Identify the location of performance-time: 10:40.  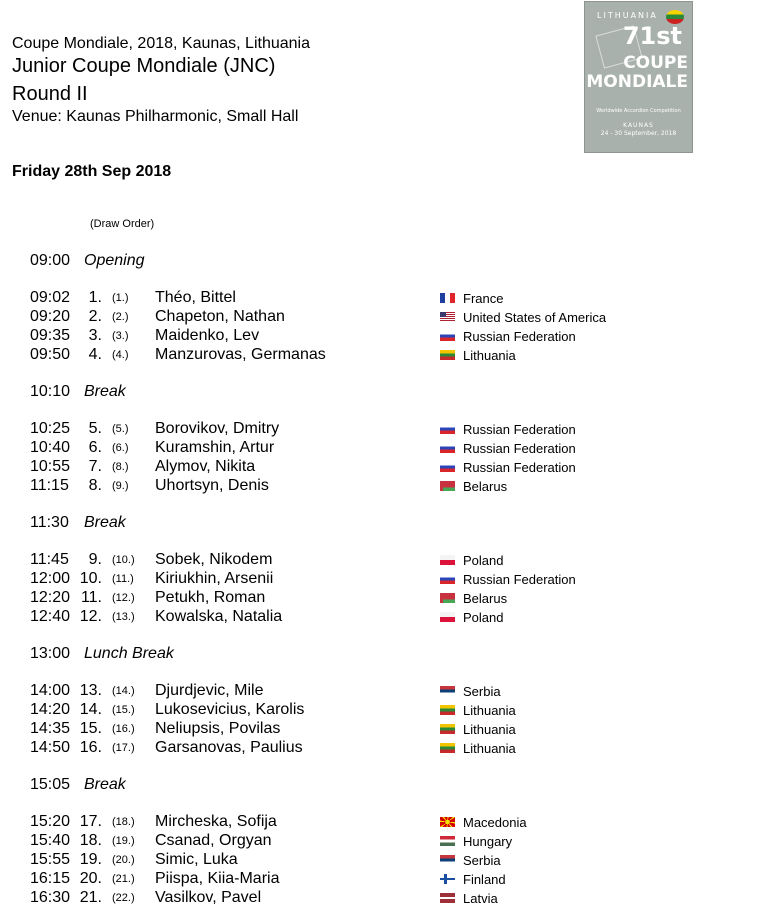
(50, 447).